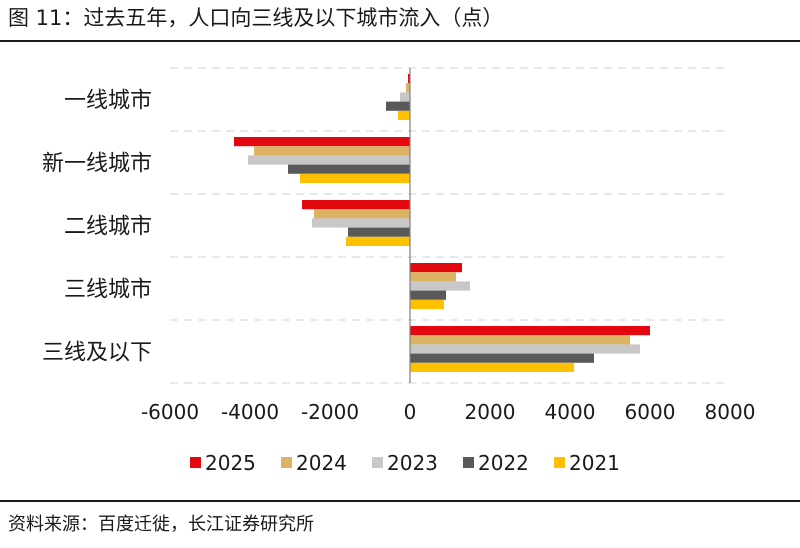 This screenshot has height=548, width=800. Describe the element at coordinates (286, 462) in the screenshot. I see `legend-swatch-2024` at that location.